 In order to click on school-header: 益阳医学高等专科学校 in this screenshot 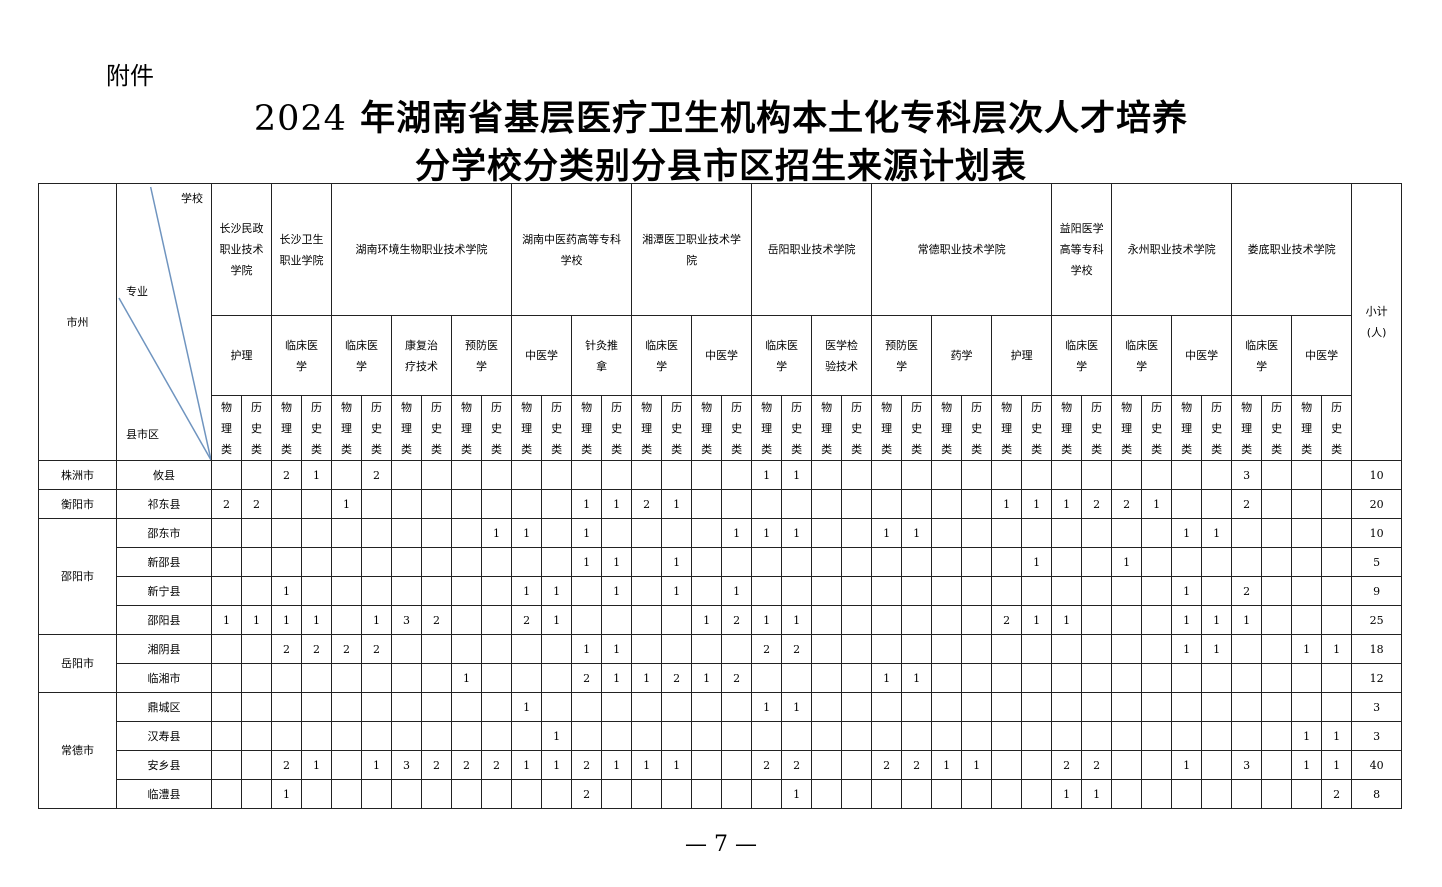, I will do `click(1082, 249)`.